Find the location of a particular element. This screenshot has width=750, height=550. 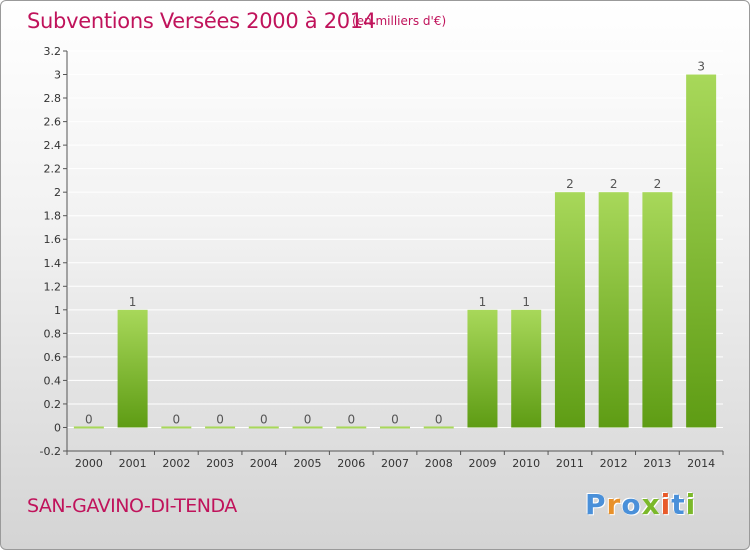

place-name: SAN-GAVINO-DI-TENDA is located at coordinates (132, 506).